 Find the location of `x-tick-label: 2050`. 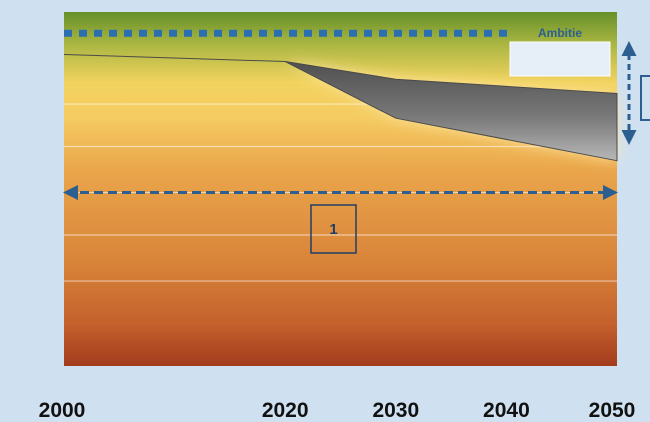

x-tick-label: 2050 is located at coordinates (612, 410).